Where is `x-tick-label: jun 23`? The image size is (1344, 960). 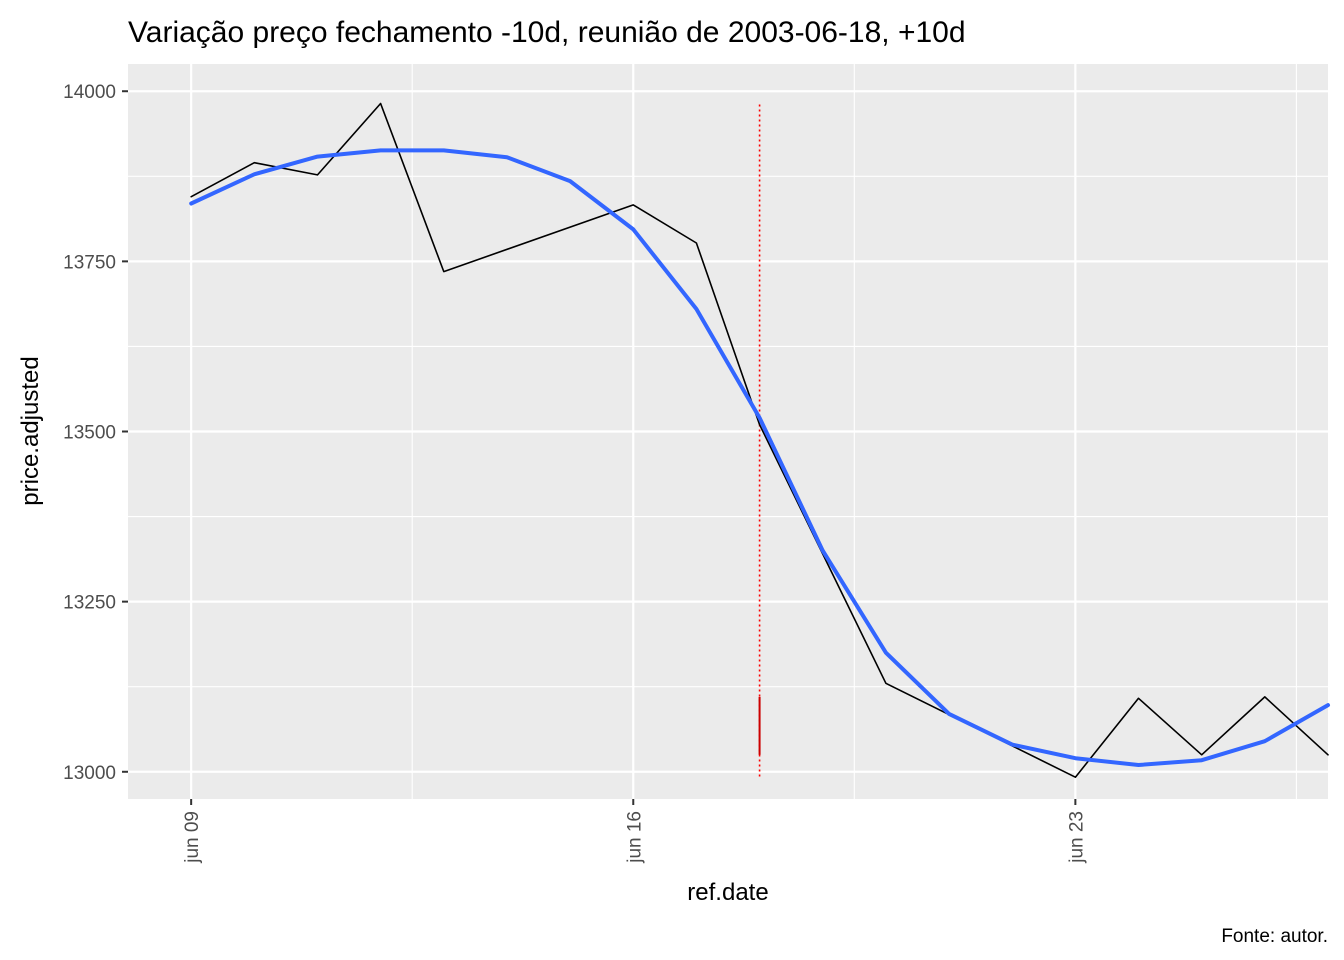 x-tick-label: jun 23 is located at coordinates (1076, 837).